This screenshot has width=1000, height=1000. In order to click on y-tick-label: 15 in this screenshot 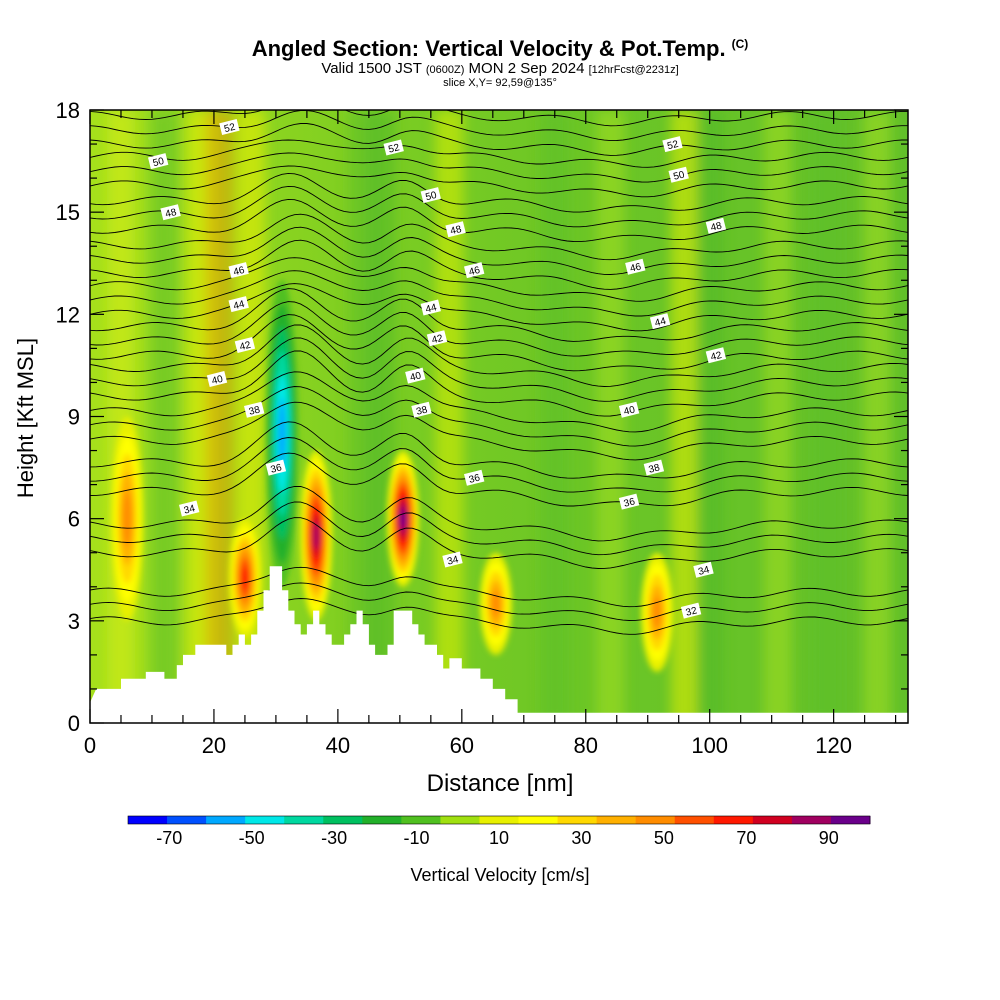, I will do `click(68, 212)`.